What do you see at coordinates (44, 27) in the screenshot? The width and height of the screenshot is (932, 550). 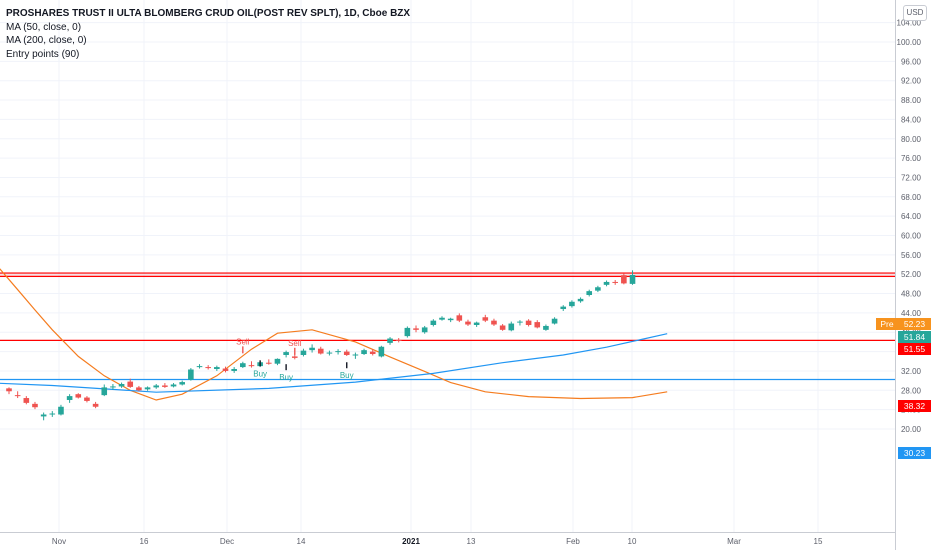 I see `legend-ma50: MA (50, close, 0)` at bounding box center [44, 27].